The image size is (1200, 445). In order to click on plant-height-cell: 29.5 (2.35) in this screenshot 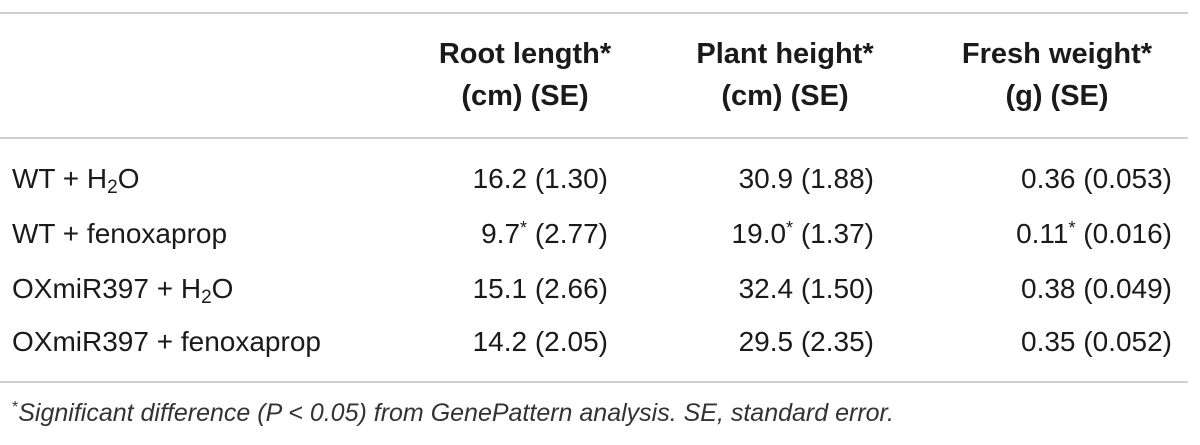, I will do `click(806, 342)`.